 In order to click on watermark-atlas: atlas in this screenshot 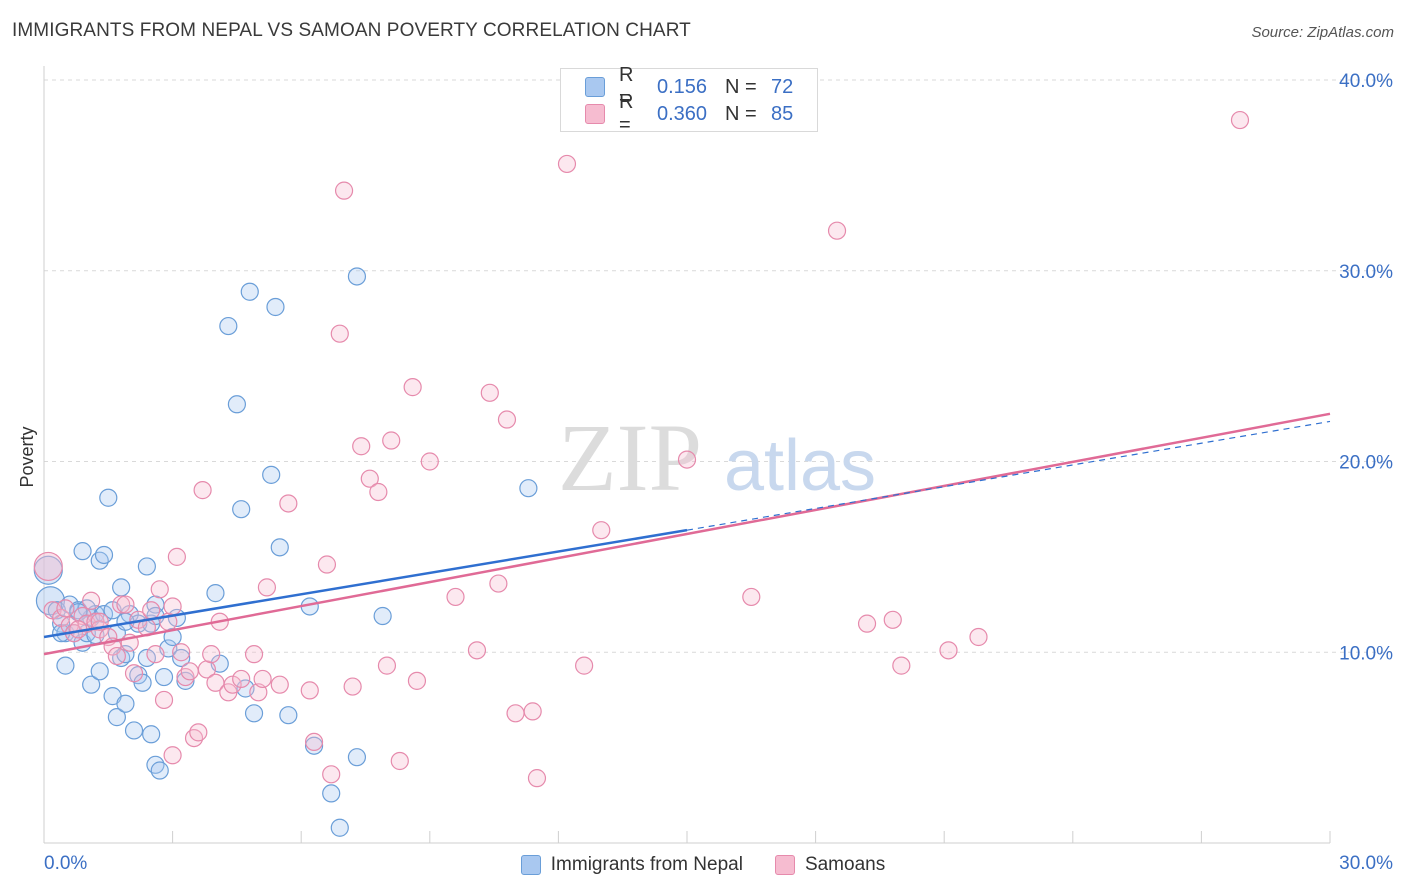, I will do `click(800, 466)`.